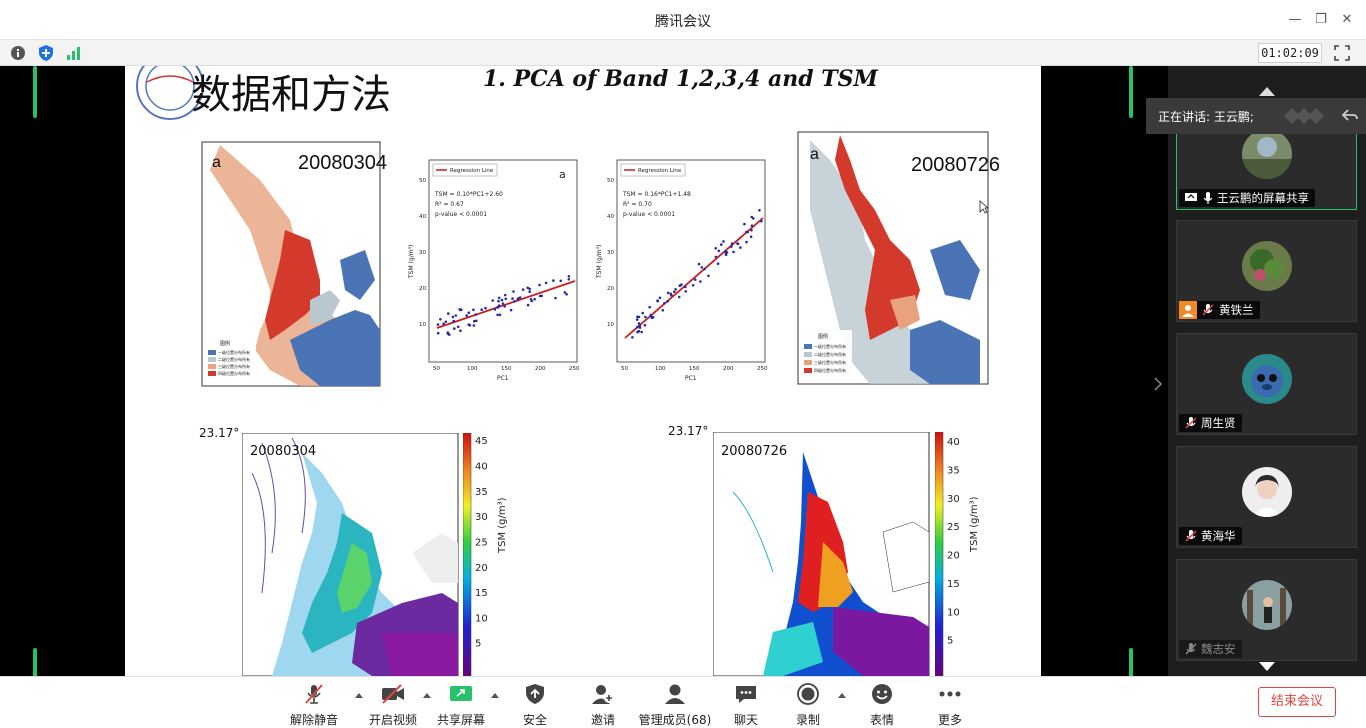  Describe the element at coordinates (393, 704) in the screenshot. I see `start-video-button: 开启视频` at that location.